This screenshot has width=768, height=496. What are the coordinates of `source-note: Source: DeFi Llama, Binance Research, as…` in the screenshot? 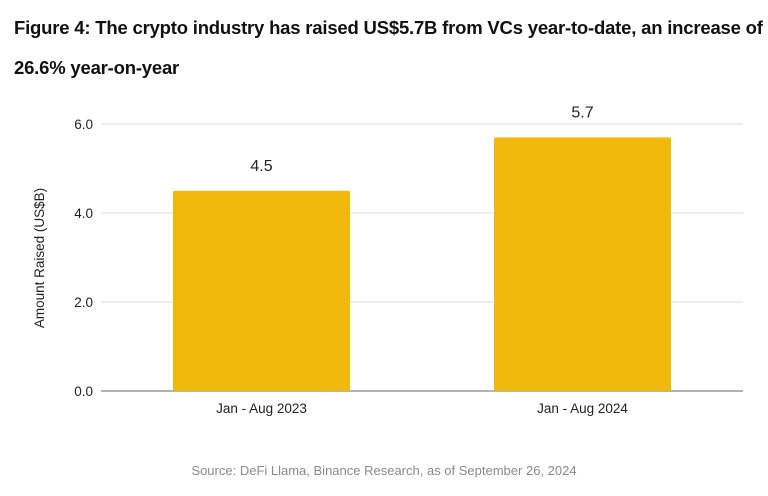 It's located at (384, 470).